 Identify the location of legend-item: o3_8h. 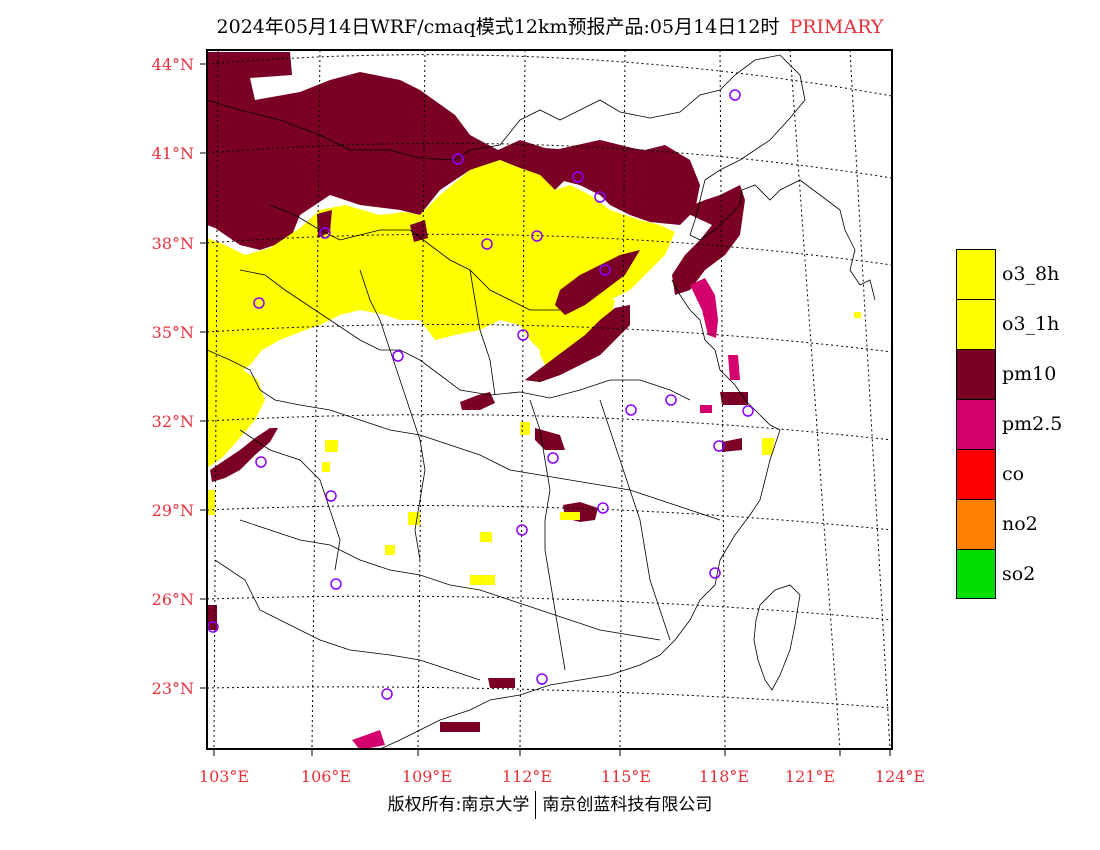
(1009, 274).